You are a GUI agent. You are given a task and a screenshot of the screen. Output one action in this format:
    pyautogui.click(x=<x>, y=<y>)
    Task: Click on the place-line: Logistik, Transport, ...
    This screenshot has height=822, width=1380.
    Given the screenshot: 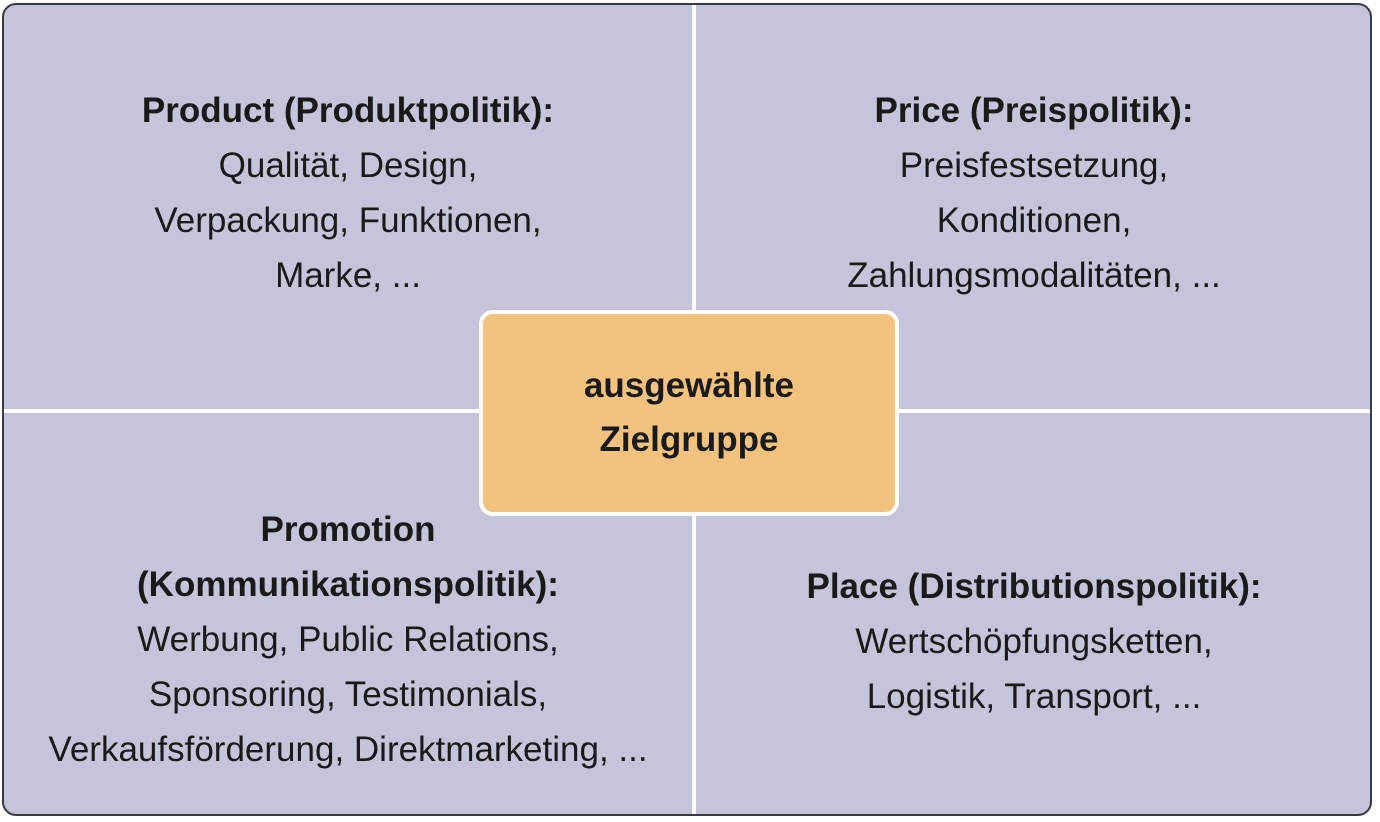 What is the action you would take?
    pyautogui.click(x=1034, y=696)
    